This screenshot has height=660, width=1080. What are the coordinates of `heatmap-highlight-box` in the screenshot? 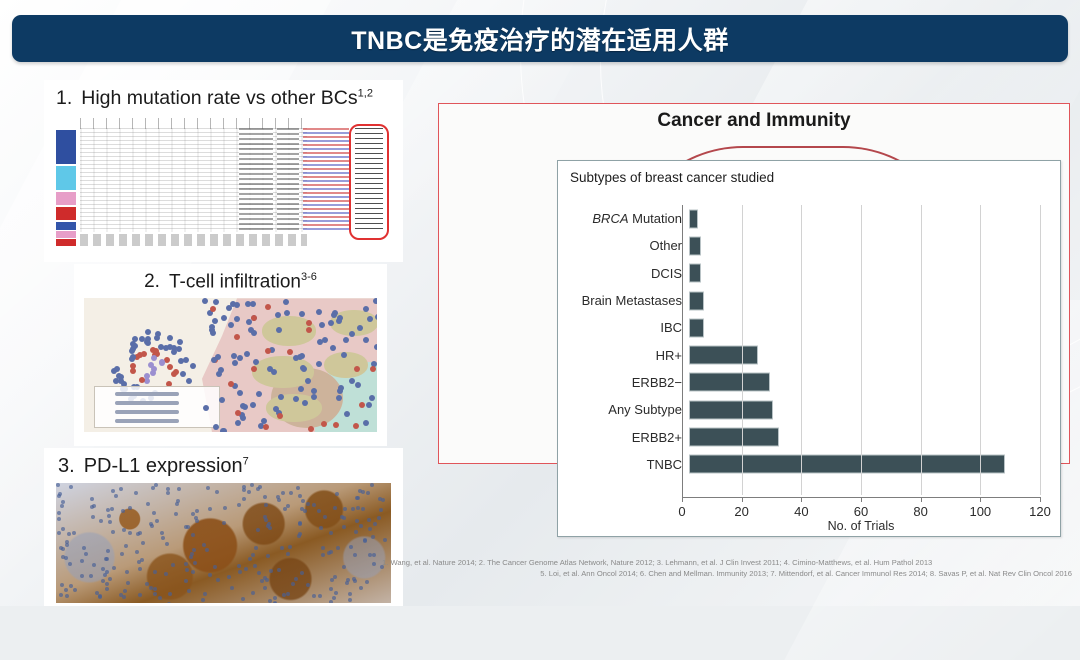 It's located at (369, 182).